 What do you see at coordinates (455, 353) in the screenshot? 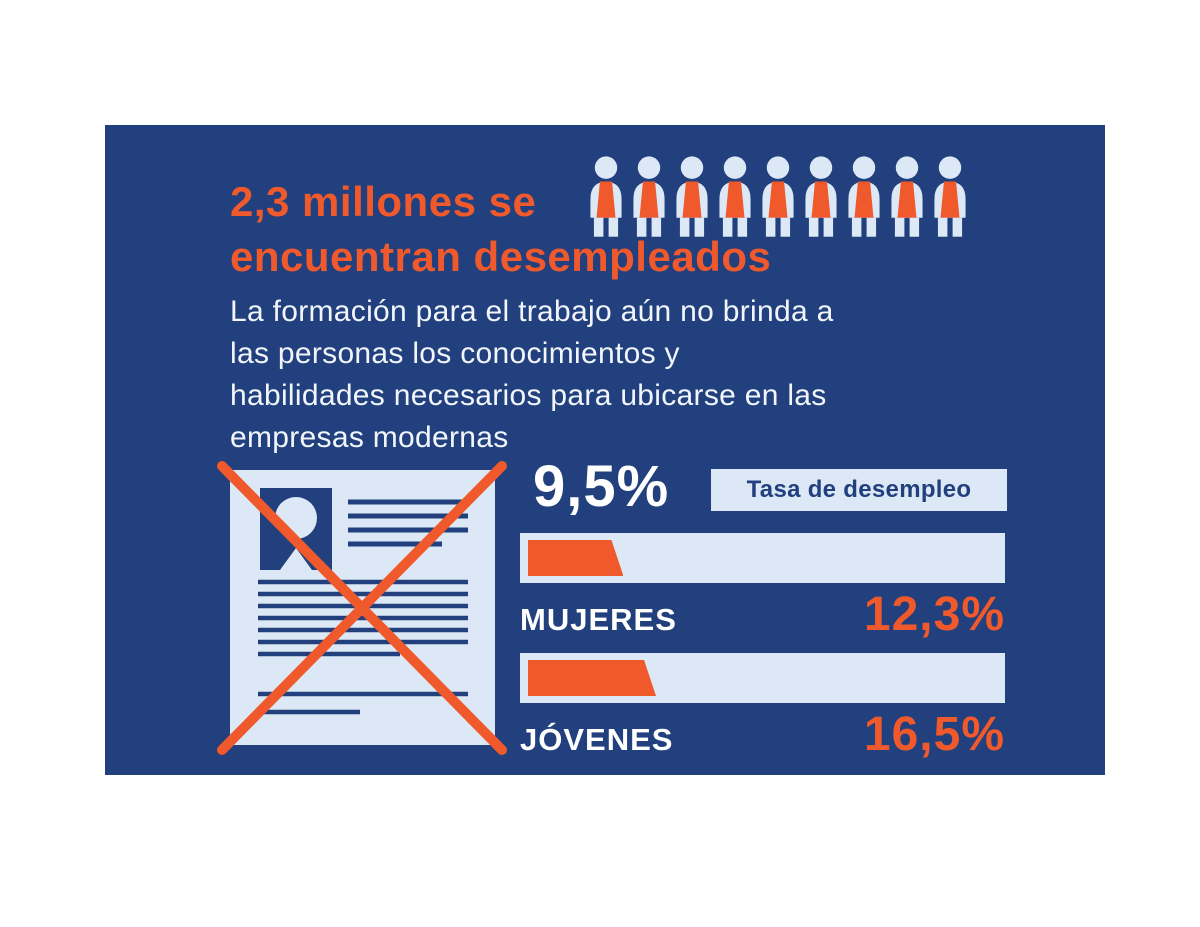
I see `subtitle-line: las personas los conocimientos y` at bounding box center [455, 353].